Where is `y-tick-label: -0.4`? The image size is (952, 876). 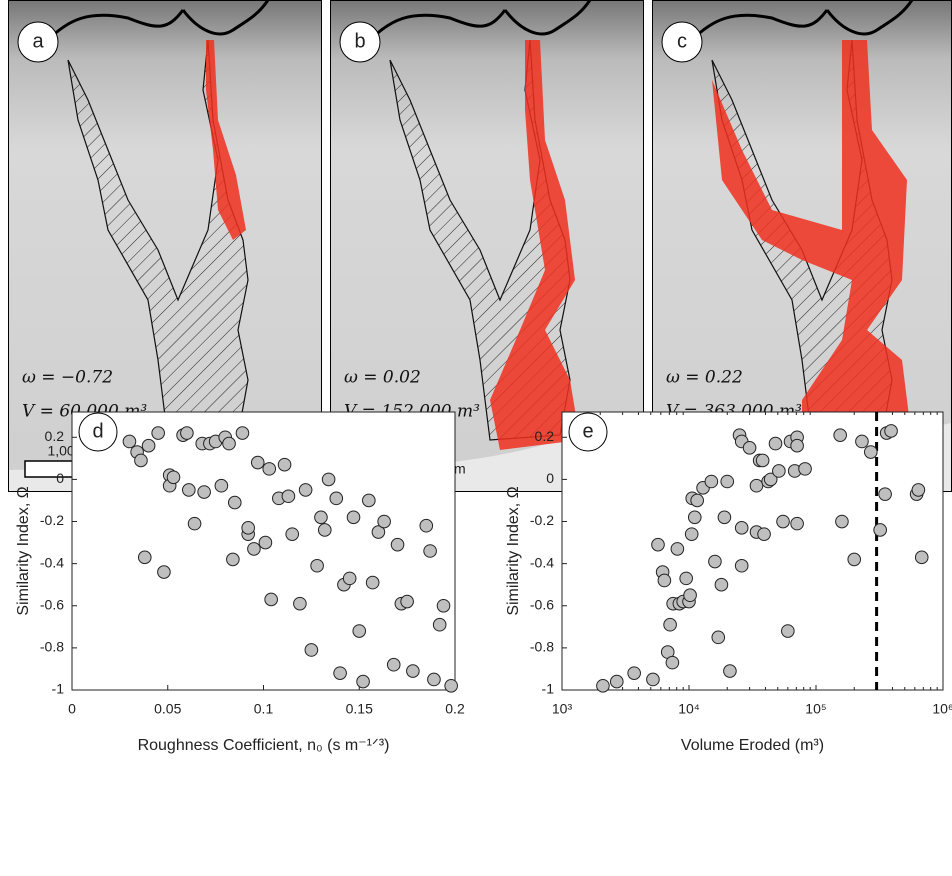 y-tick-label: -0.4 is located at coordinates (542, 562).